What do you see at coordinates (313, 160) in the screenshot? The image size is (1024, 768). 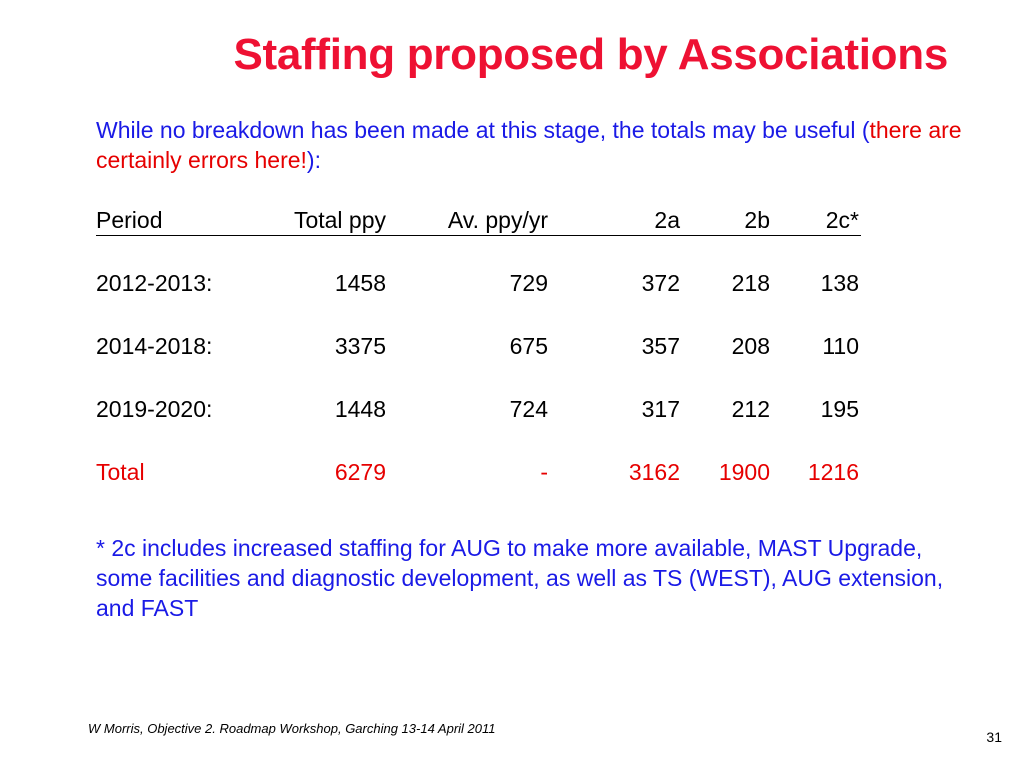 I see `intro-end: ):` at bounding box center [313, 160].